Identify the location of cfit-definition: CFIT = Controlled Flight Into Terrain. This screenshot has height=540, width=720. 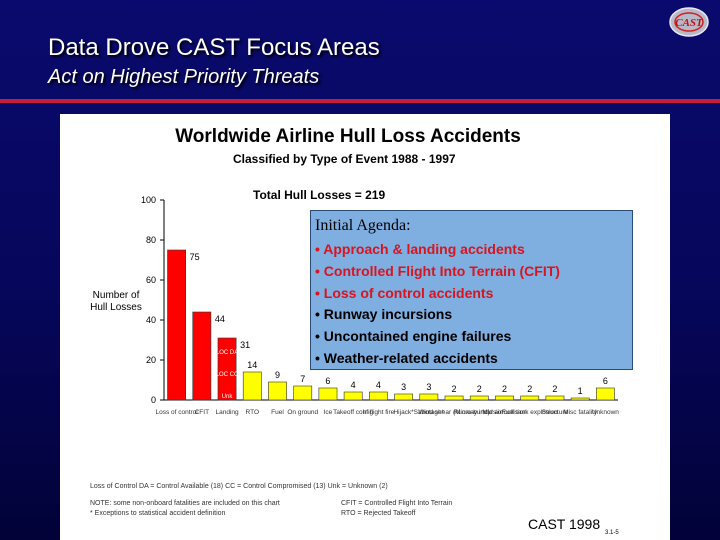
(397, 503).